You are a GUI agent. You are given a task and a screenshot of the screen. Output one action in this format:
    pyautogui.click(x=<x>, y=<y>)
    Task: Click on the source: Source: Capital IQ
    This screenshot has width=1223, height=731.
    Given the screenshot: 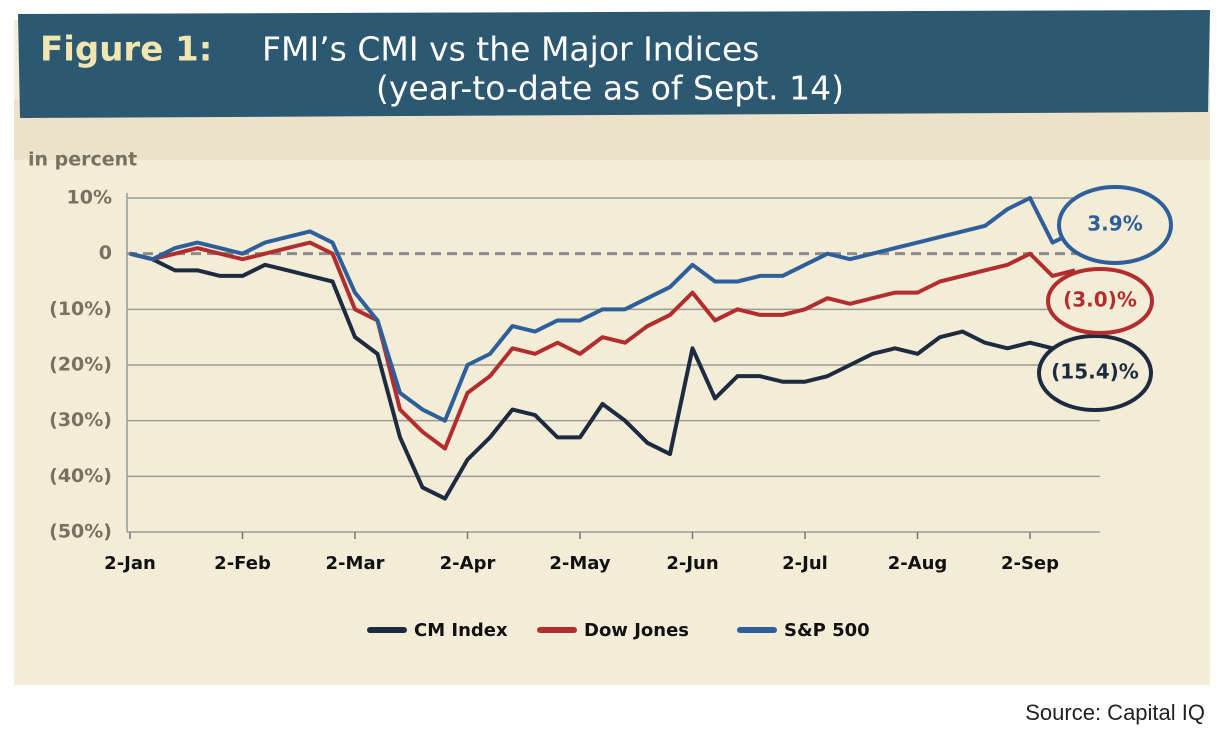 What is the action you would take?
    pyautogui.click(x=1115, y=712)
    